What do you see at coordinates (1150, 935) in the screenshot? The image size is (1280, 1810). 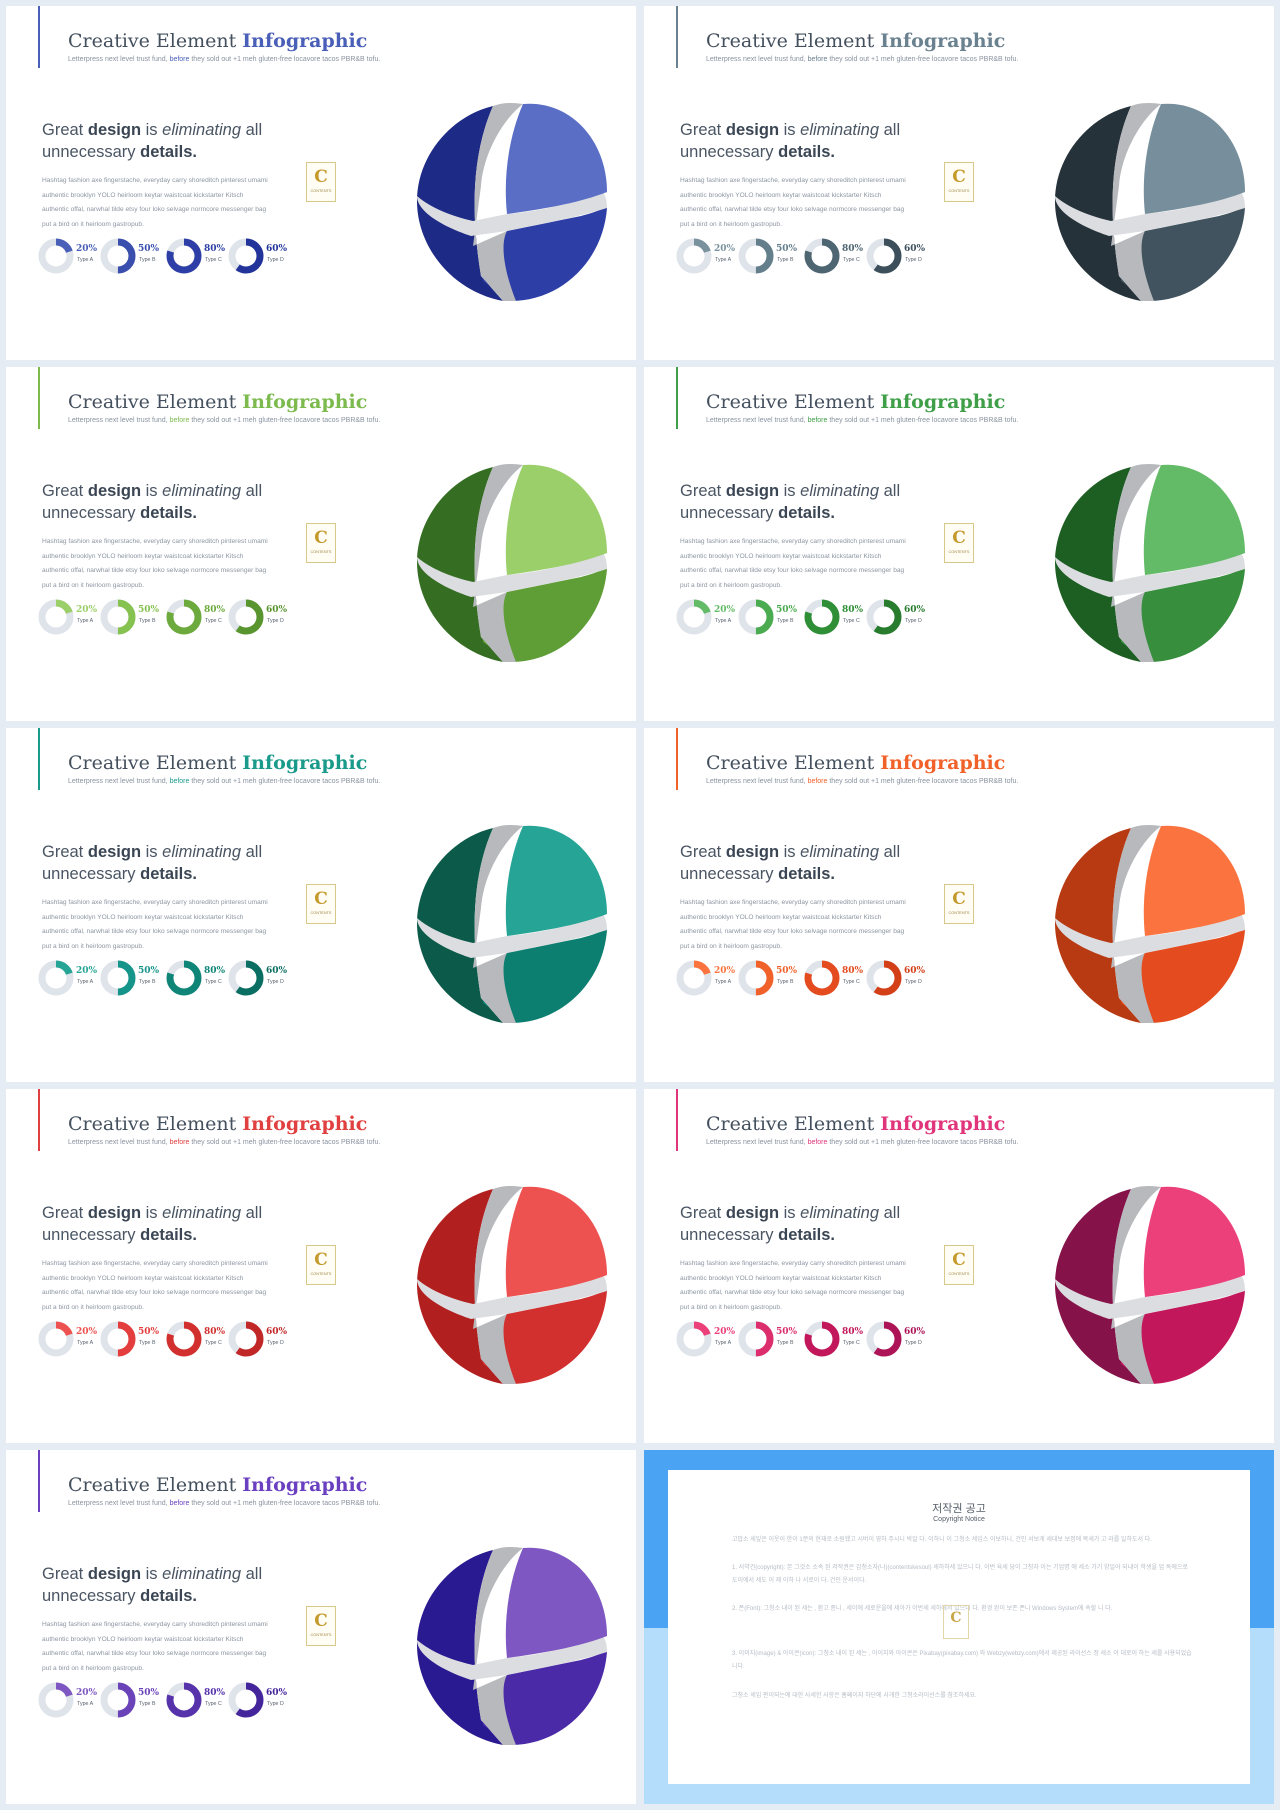 I see `sphere-band-horizontal` at bounding box center [1150, 935].